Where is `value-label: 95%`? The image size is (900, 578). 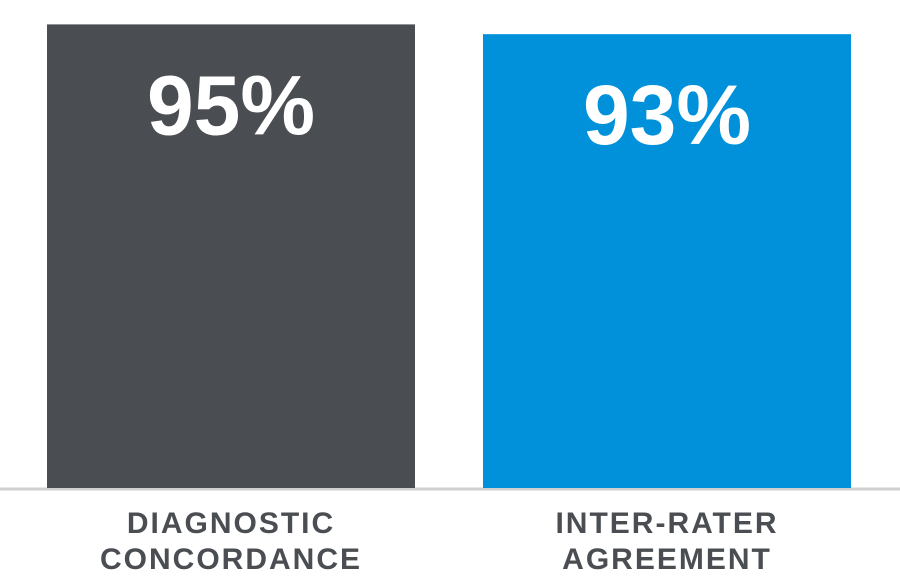
value-label: 95% is located at coordinates (231, 105).